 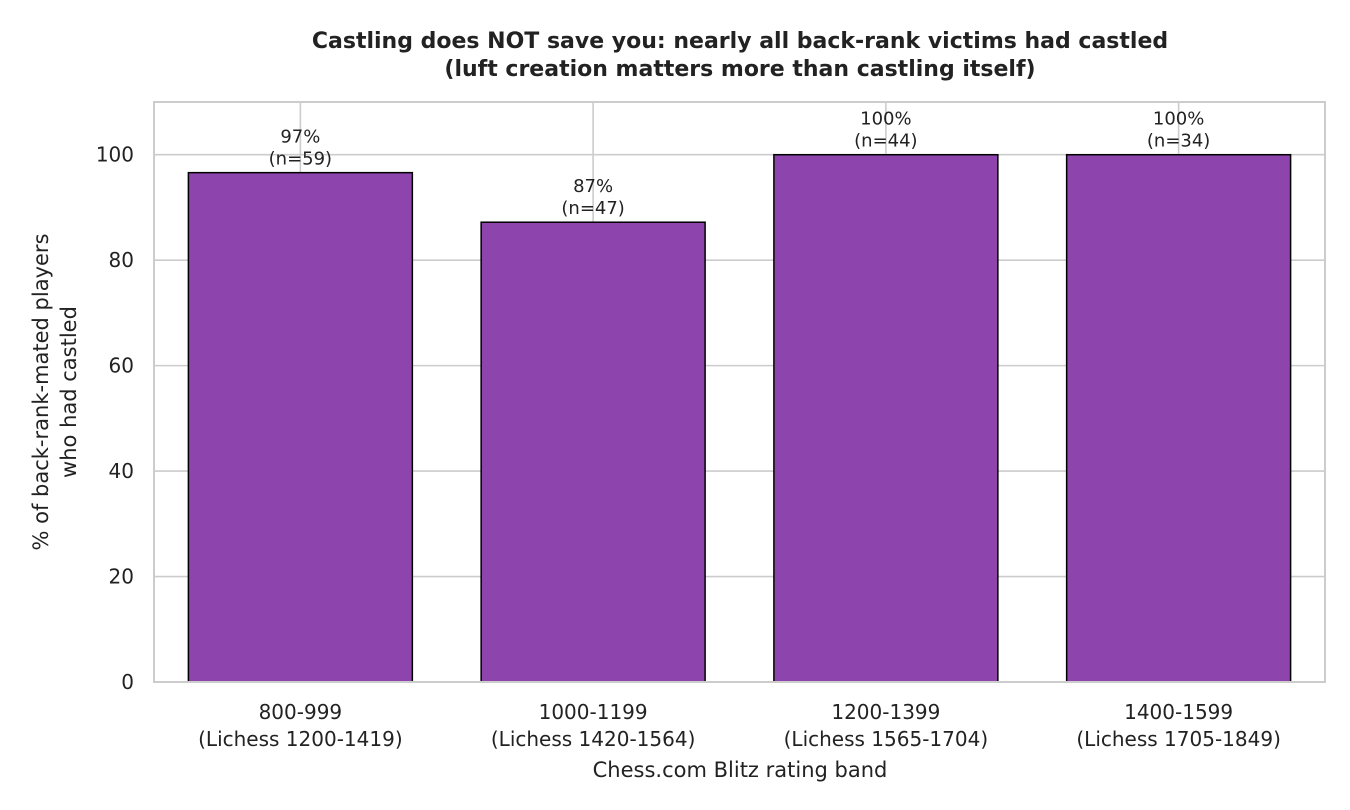 I want to click on y-tick-label: 20, so click(x=121, y=577).